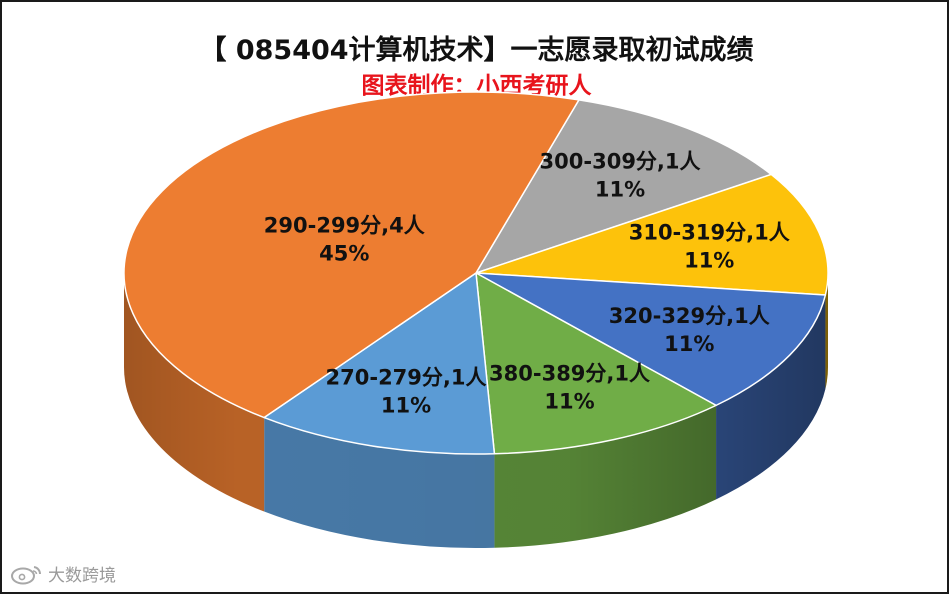 Image resolution: width=949 pixels, height=594 pixels. Describe the element at coordinates (569, 373) in the screenshot. I see `data-label-range: 380-389分,1人` at that location.